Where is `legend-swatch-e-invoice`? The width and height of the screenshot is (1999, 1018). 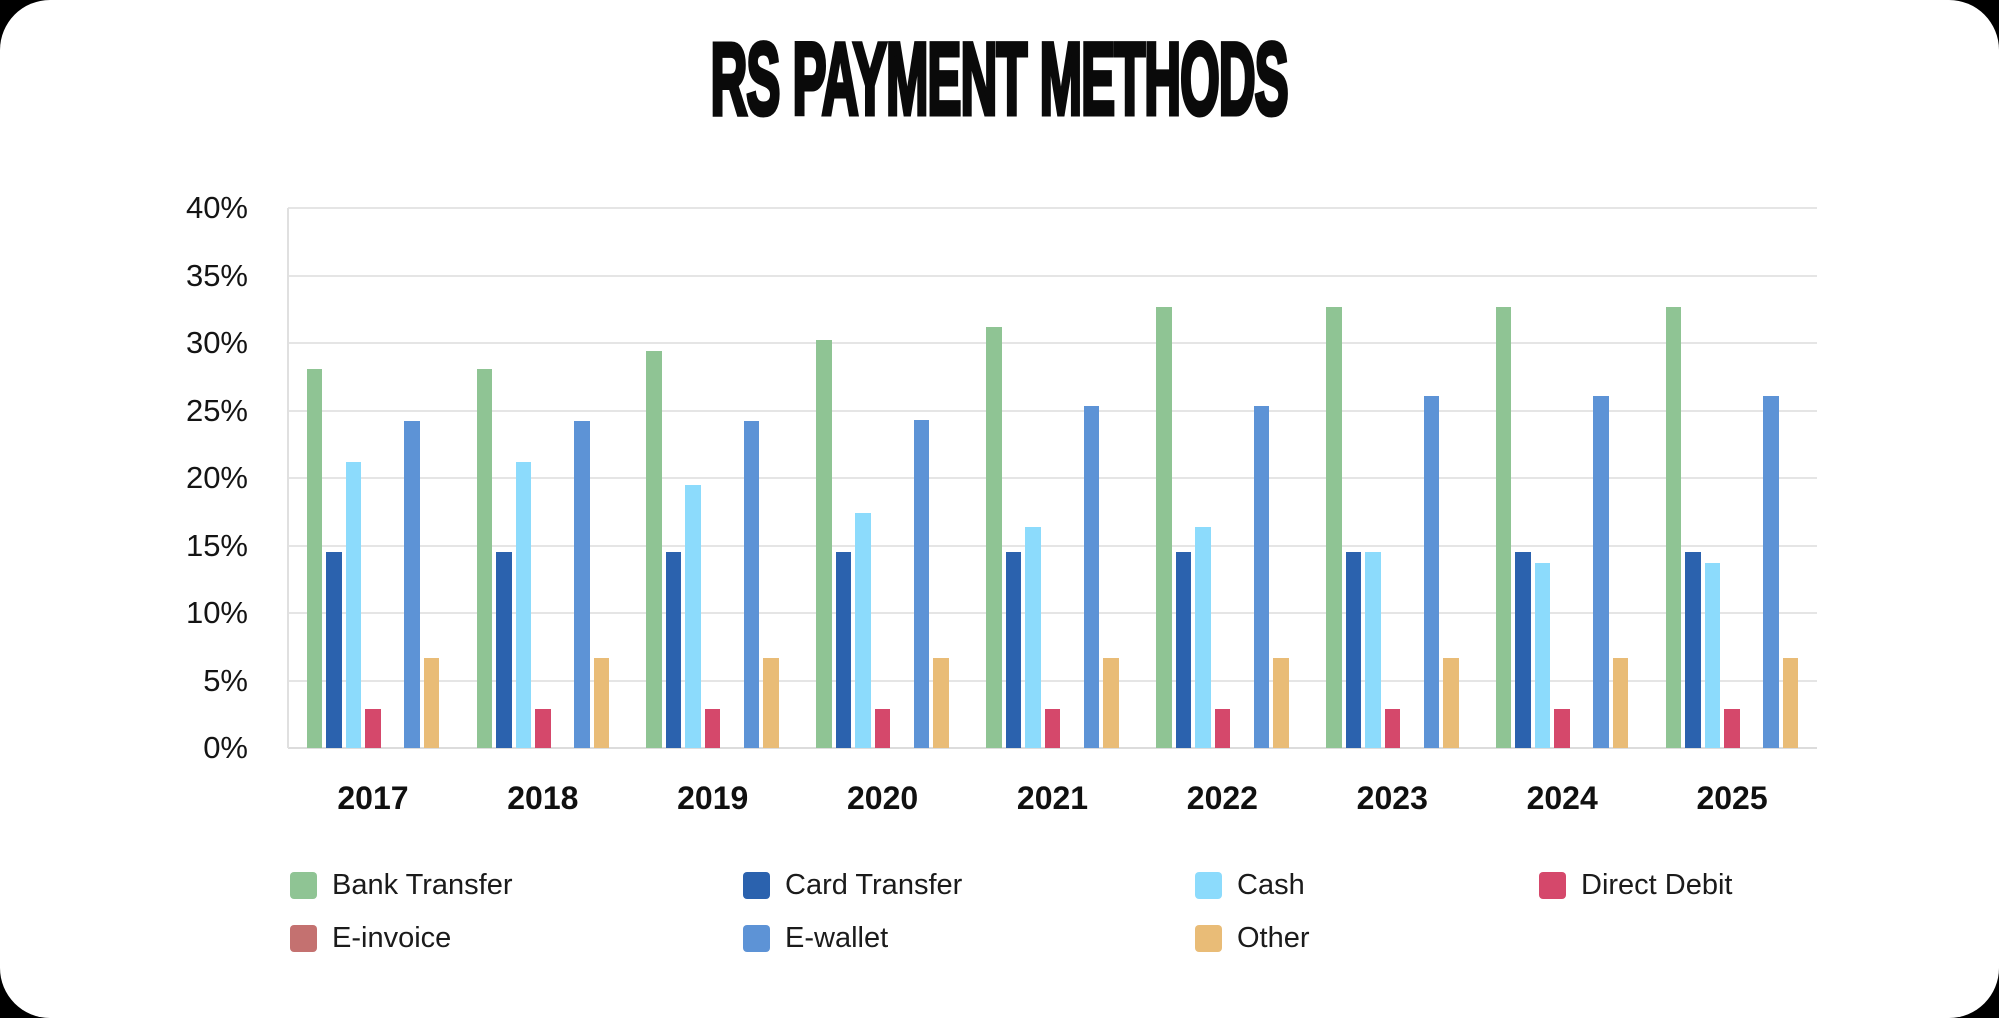 legend-swatch-e-invoice is located at coordinates (303, 938).